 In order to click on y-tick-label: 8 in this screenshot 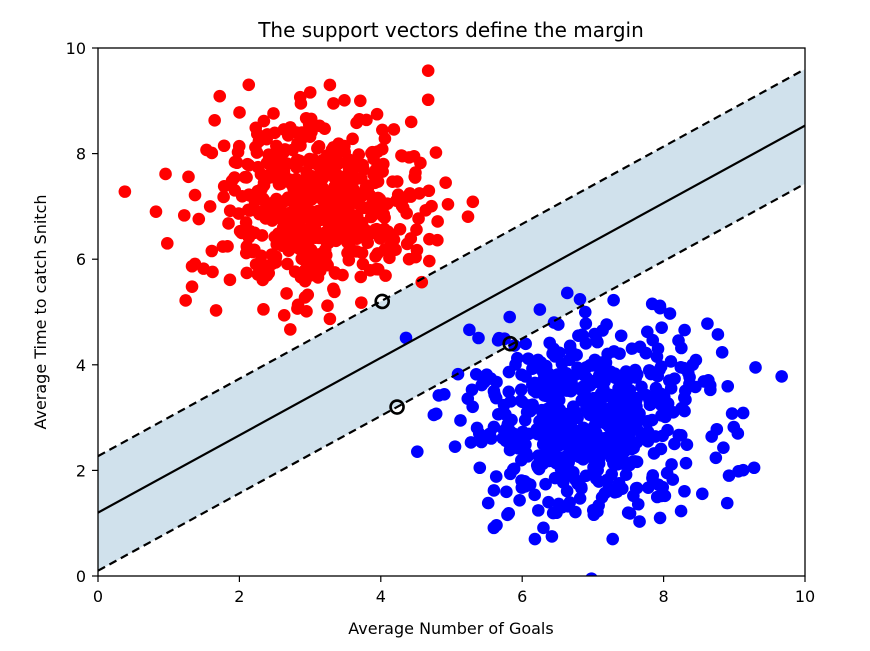, I will do `click(81, 154)`.